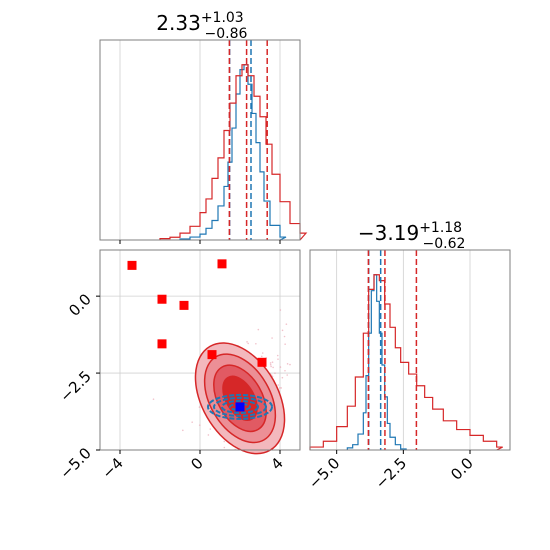 The width and height of the screenshot is (550, 550). What do you see at coordinates (324, 473) in the screenshot?
I see `x-tick-label: −5.0` at bounding box center [324, 473].